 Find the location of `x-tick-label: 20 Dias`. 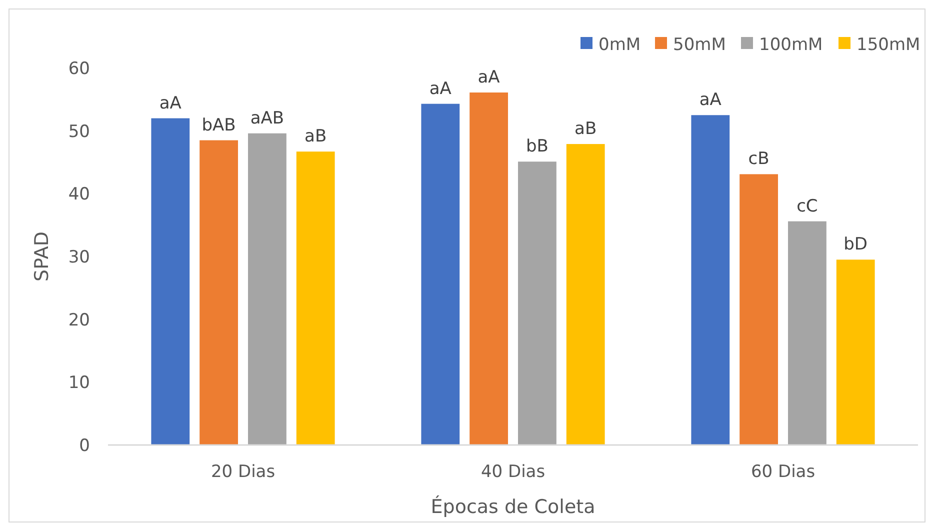

x-tick-label: 20 Dias is located at coordinates (243, 472).